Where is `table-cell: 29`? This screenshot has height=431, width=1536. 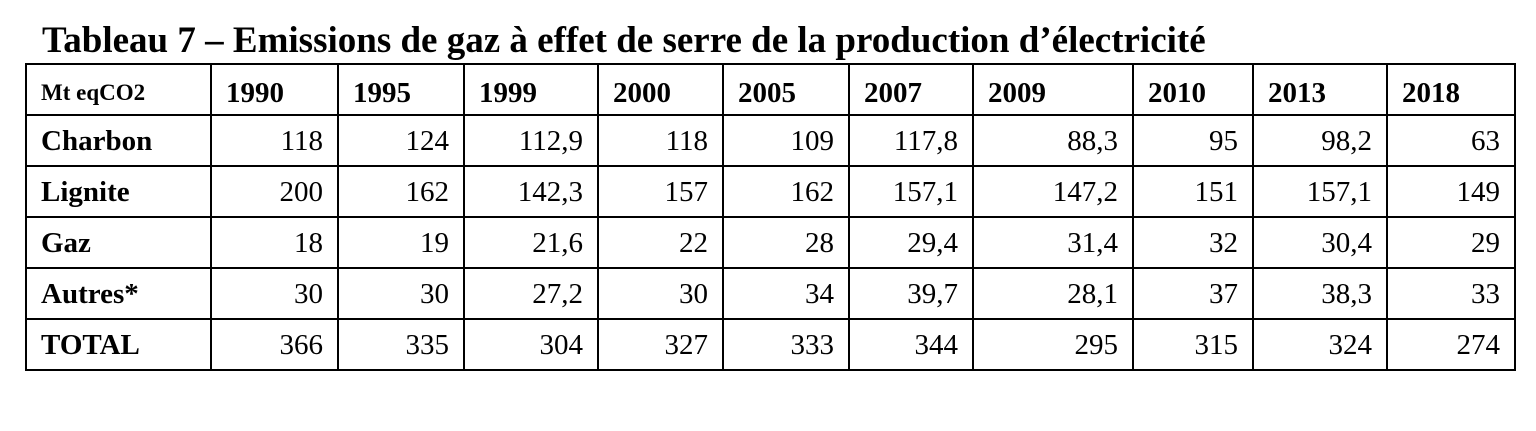
table-cell: 29 is located at coordinates (1451, 242).